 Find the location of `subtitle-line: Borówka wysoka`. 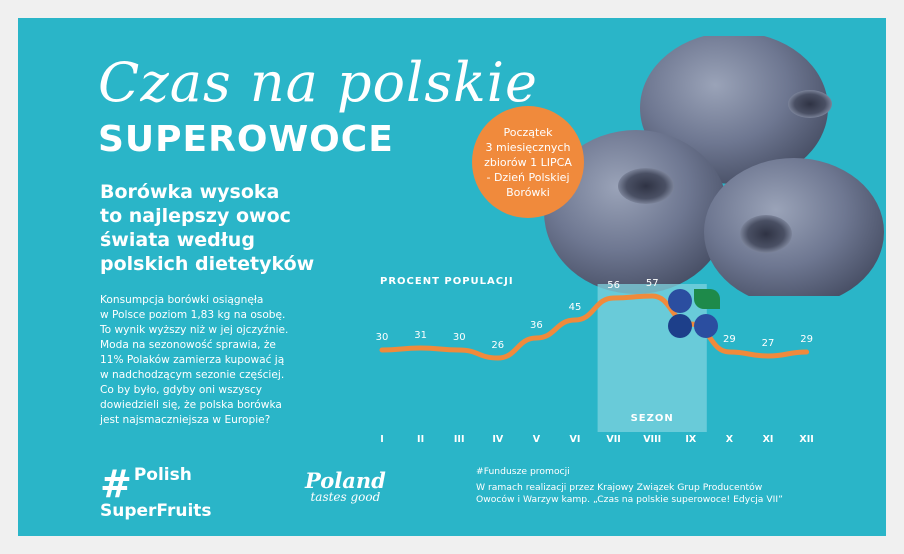

subtitle-line: Borówka wysoka is located at coordinates (190, 192).